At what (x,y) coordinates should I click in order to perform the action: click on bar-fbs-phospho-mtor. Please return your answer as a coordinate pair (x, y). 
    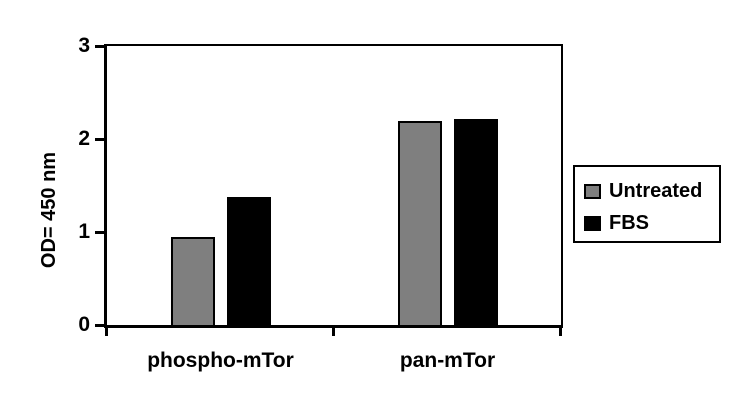
    Looking at the image, I should click on (248, 260).